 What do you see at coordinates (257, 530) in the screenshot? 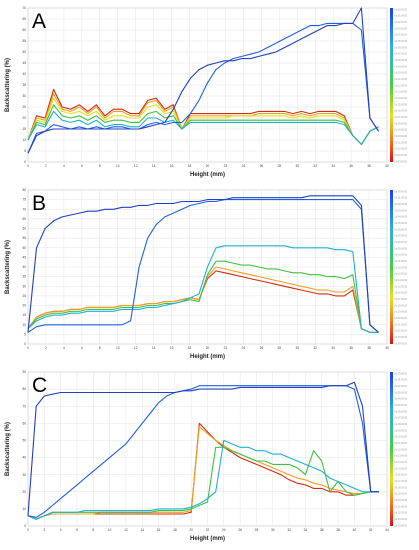
I see `x-tick-label: 28` at bounding box center [257, 530].